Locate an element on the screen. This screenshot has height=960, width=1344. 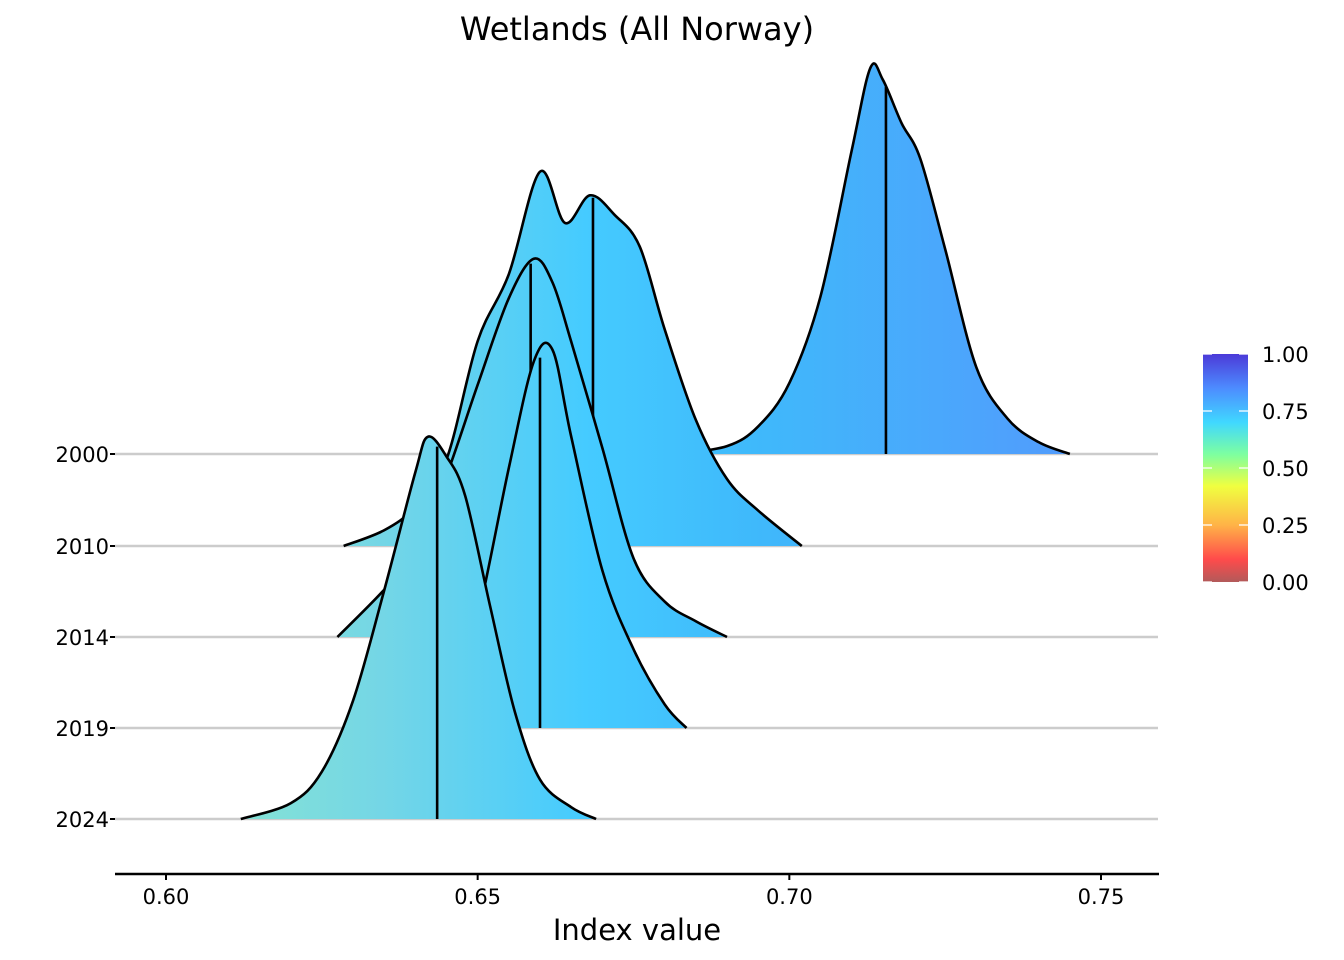
colorbar-legend: 1.00 0.75 0.50 0.25 0.00 is located at coordinates (1256, 469).